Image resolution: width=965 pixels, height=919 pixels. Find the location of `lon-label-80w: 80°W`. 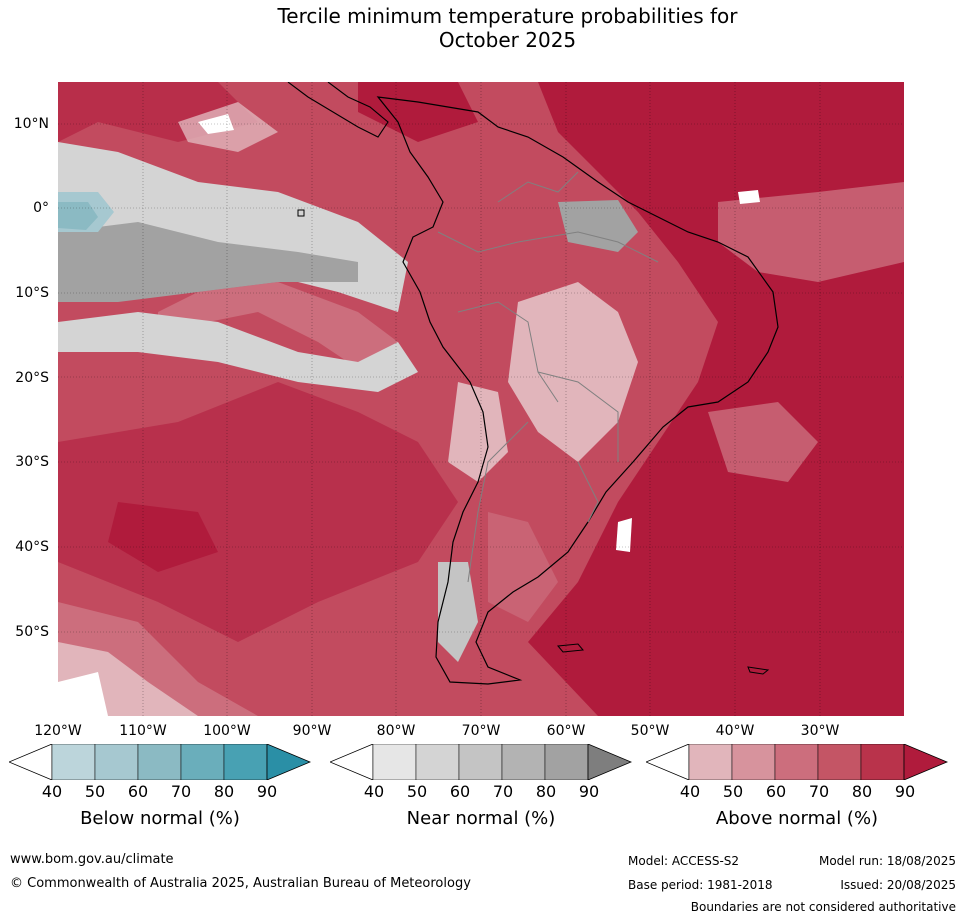

lon-label-80w: 80°W is located at coordinates (396, 731).